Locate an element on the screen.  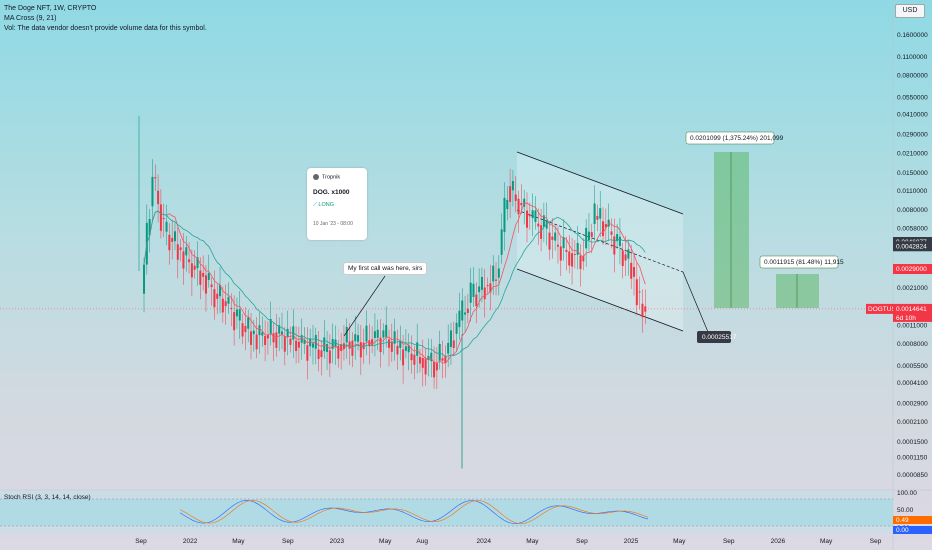
time-axis-label: Sep is located at coordinates (729, 541).